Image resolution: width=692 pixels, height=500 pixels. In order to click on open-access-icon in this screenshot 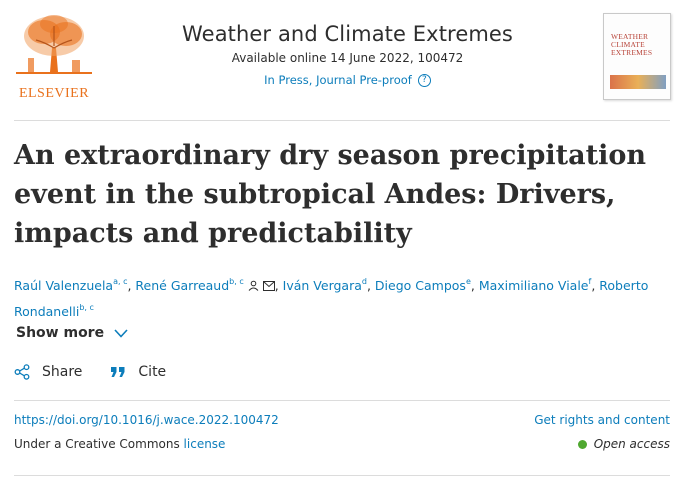, I will do `click(582, 444)`.